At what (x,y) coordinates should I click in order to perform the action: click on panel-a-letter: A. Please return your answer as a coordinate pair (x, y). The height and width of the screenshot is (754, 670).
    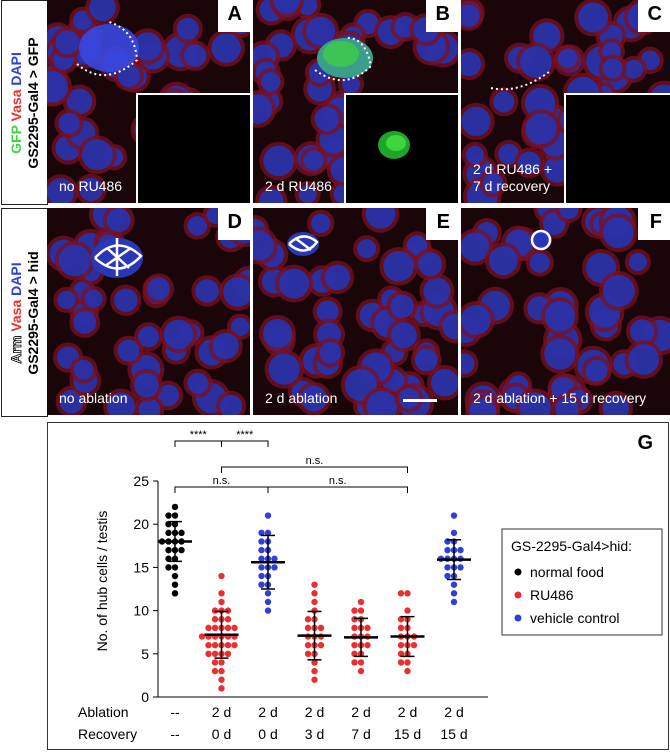
    Looking at the image, I should click on (234, 14).